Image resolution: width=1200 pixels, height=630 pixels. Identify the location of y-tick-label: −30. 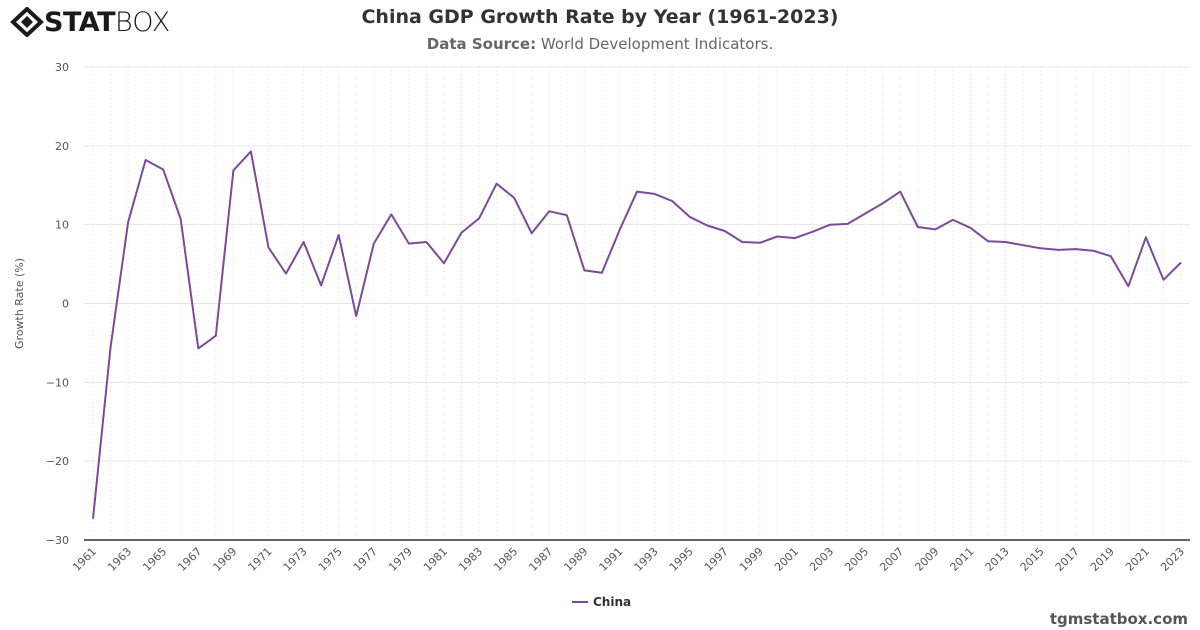
(57, 540).